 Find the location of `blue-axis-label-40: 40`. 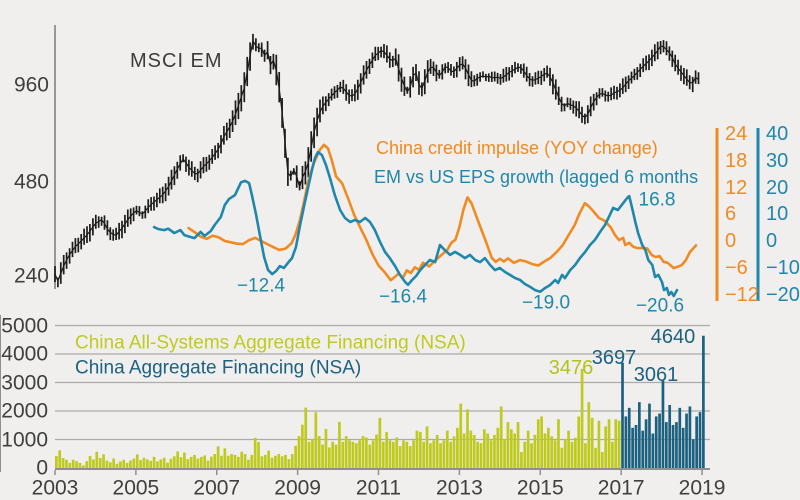

blue-axis-label-40: 40 is located at coordinates (777, 134).